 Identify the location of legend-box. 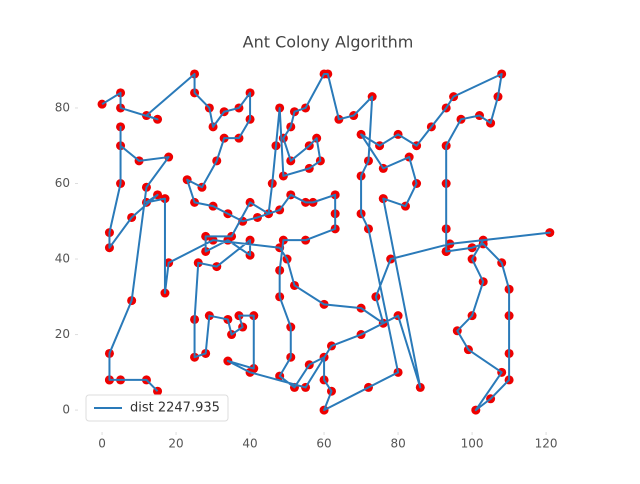
(157, 408).